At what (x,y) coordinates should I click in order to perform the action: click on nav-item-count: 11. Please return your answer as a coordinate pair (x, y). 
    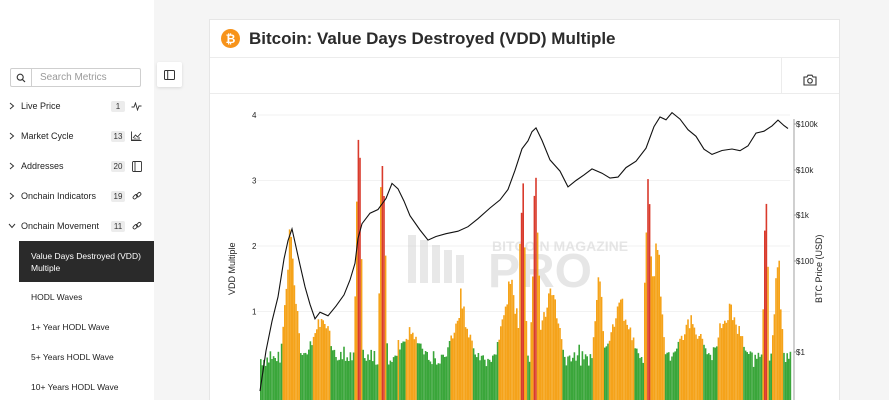
    Looking at the image, I should click on (118, 226).